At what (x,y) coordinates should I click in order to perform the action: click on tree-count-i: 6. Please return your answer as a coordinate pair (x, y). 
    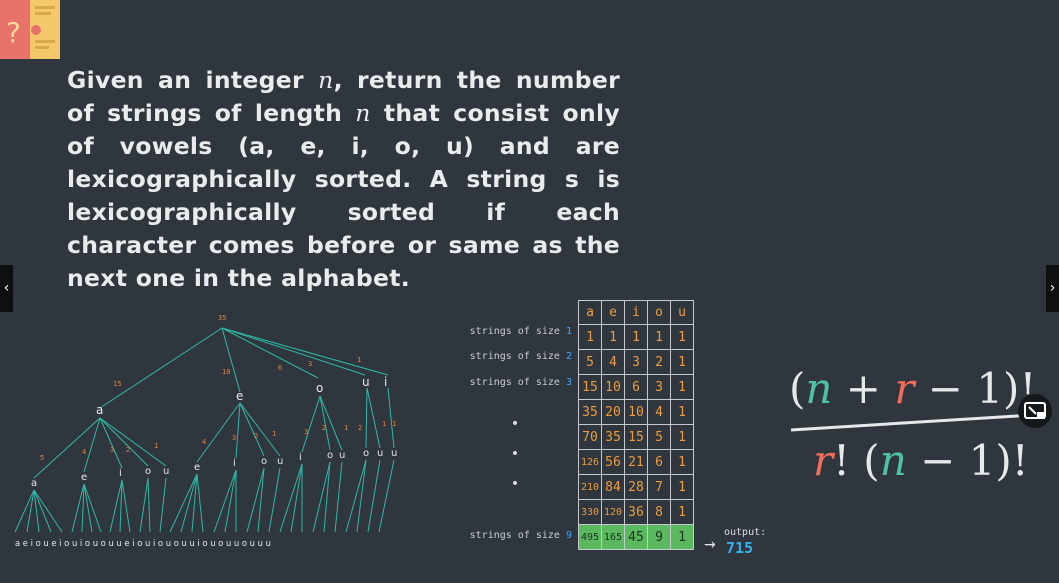
    Looking at the image, I should click on (280, 368).